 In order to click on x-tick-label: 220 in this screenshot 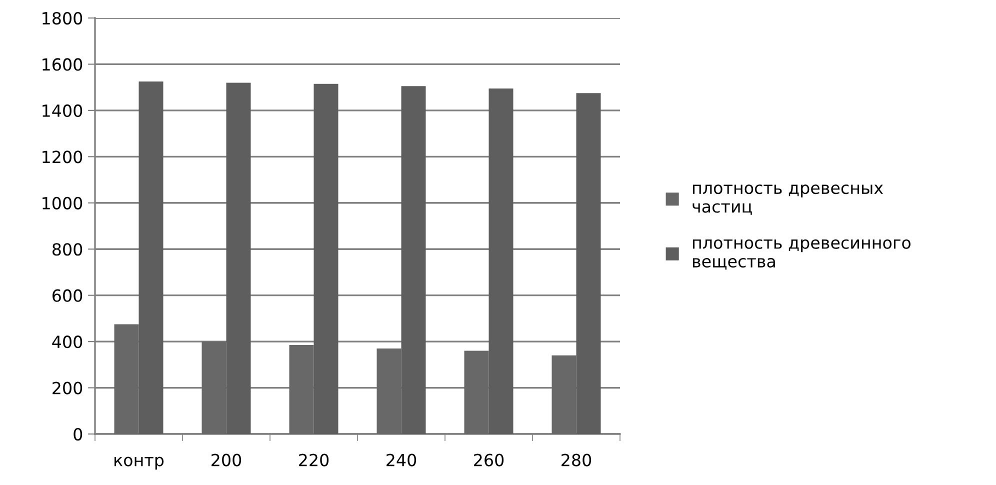, I will do `click(314, 460)`.